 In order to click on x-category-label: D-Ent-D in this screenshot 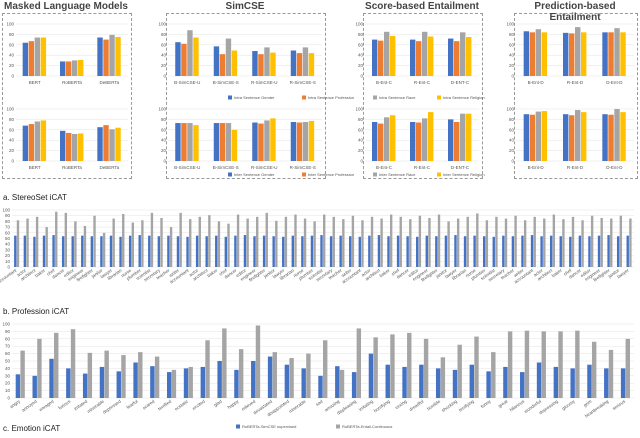, I will do `click(614, 82)`.